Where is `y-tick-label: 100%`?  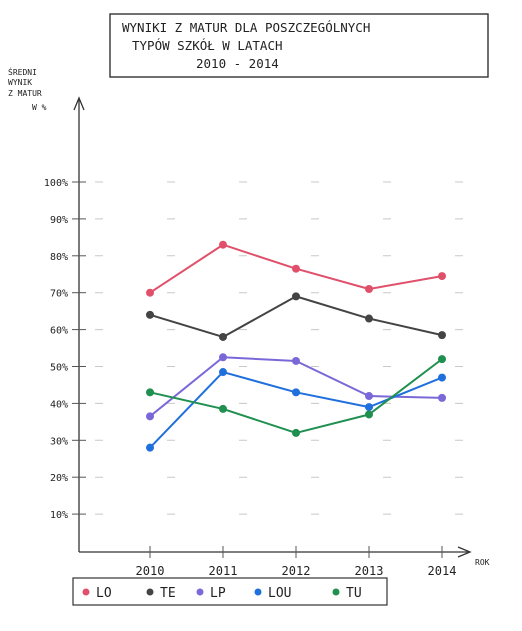
y-tick-label: 100% is located at coordinates (56, 183).